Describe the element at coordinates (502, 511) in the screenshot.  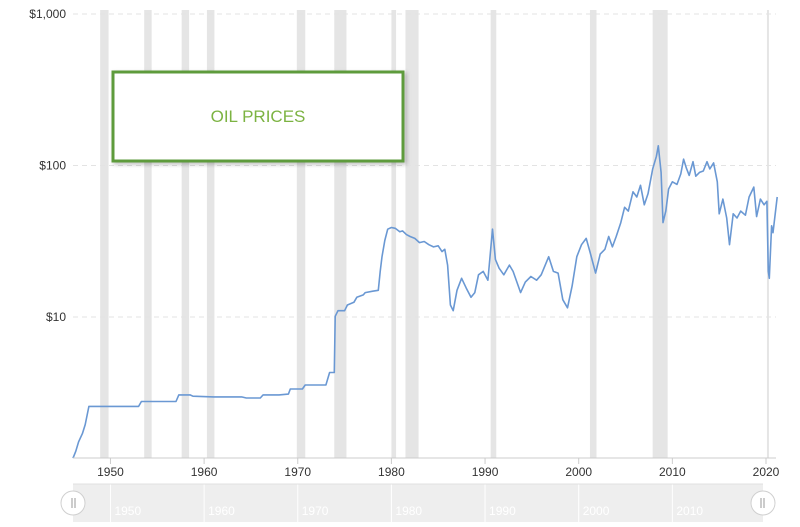
I see `navigator-tick-label: 1990` at that location.